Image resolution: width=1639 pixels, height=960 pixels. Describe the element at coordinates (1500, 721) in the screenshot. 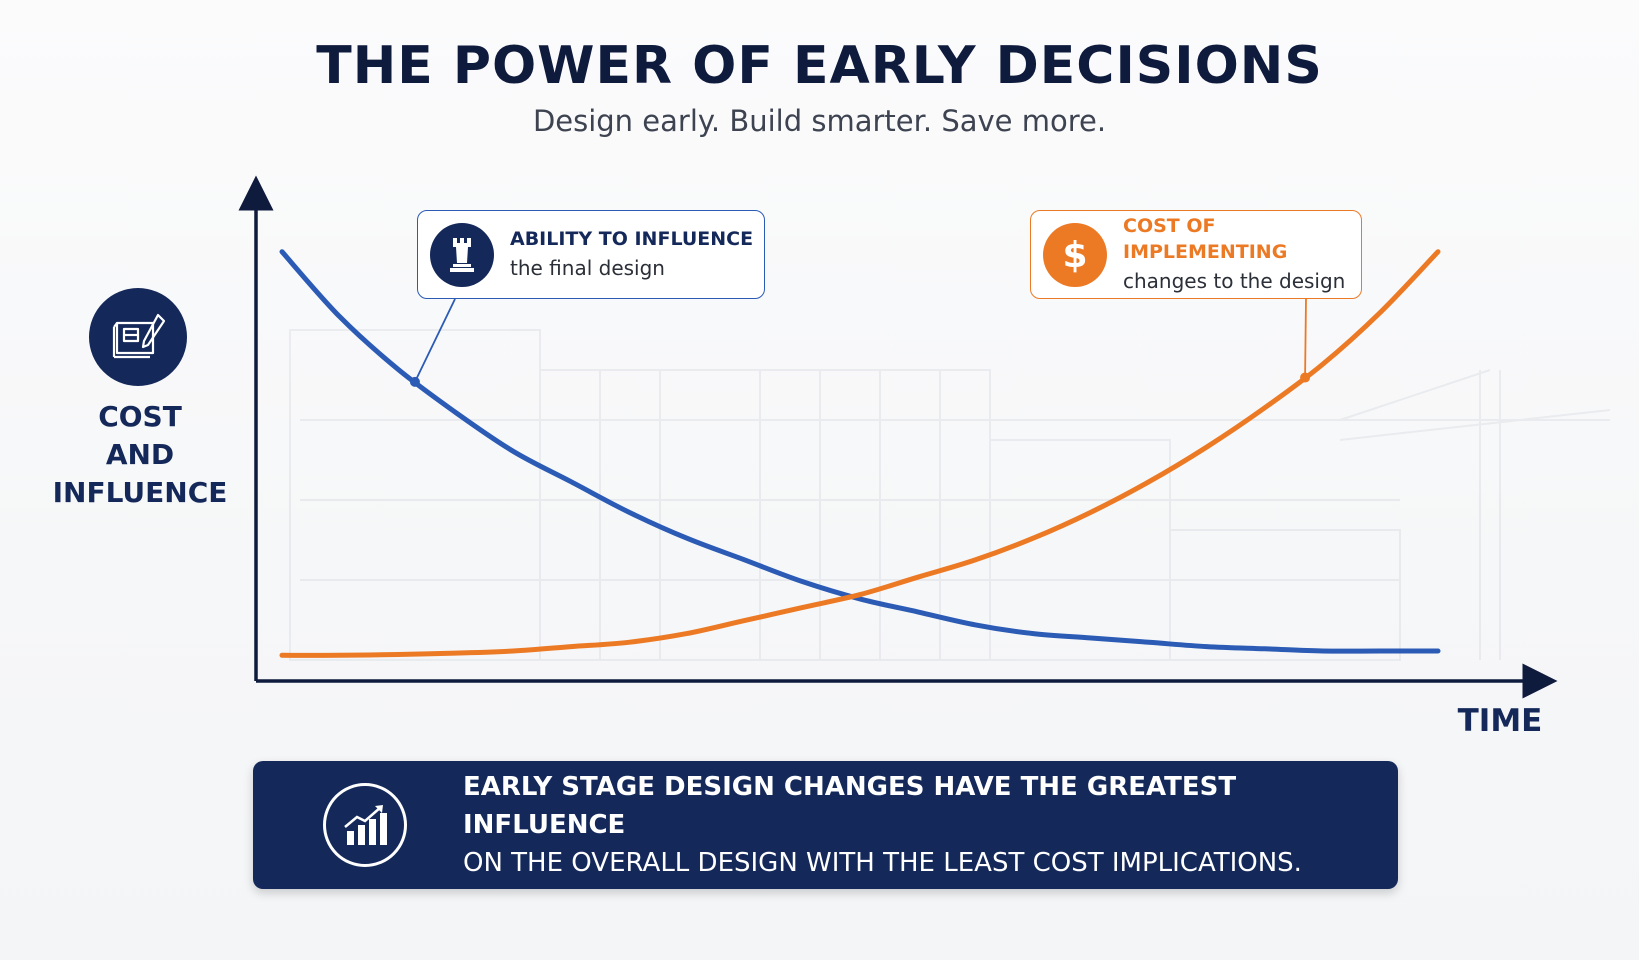

I see `x-axis-label: TIME` at that location.